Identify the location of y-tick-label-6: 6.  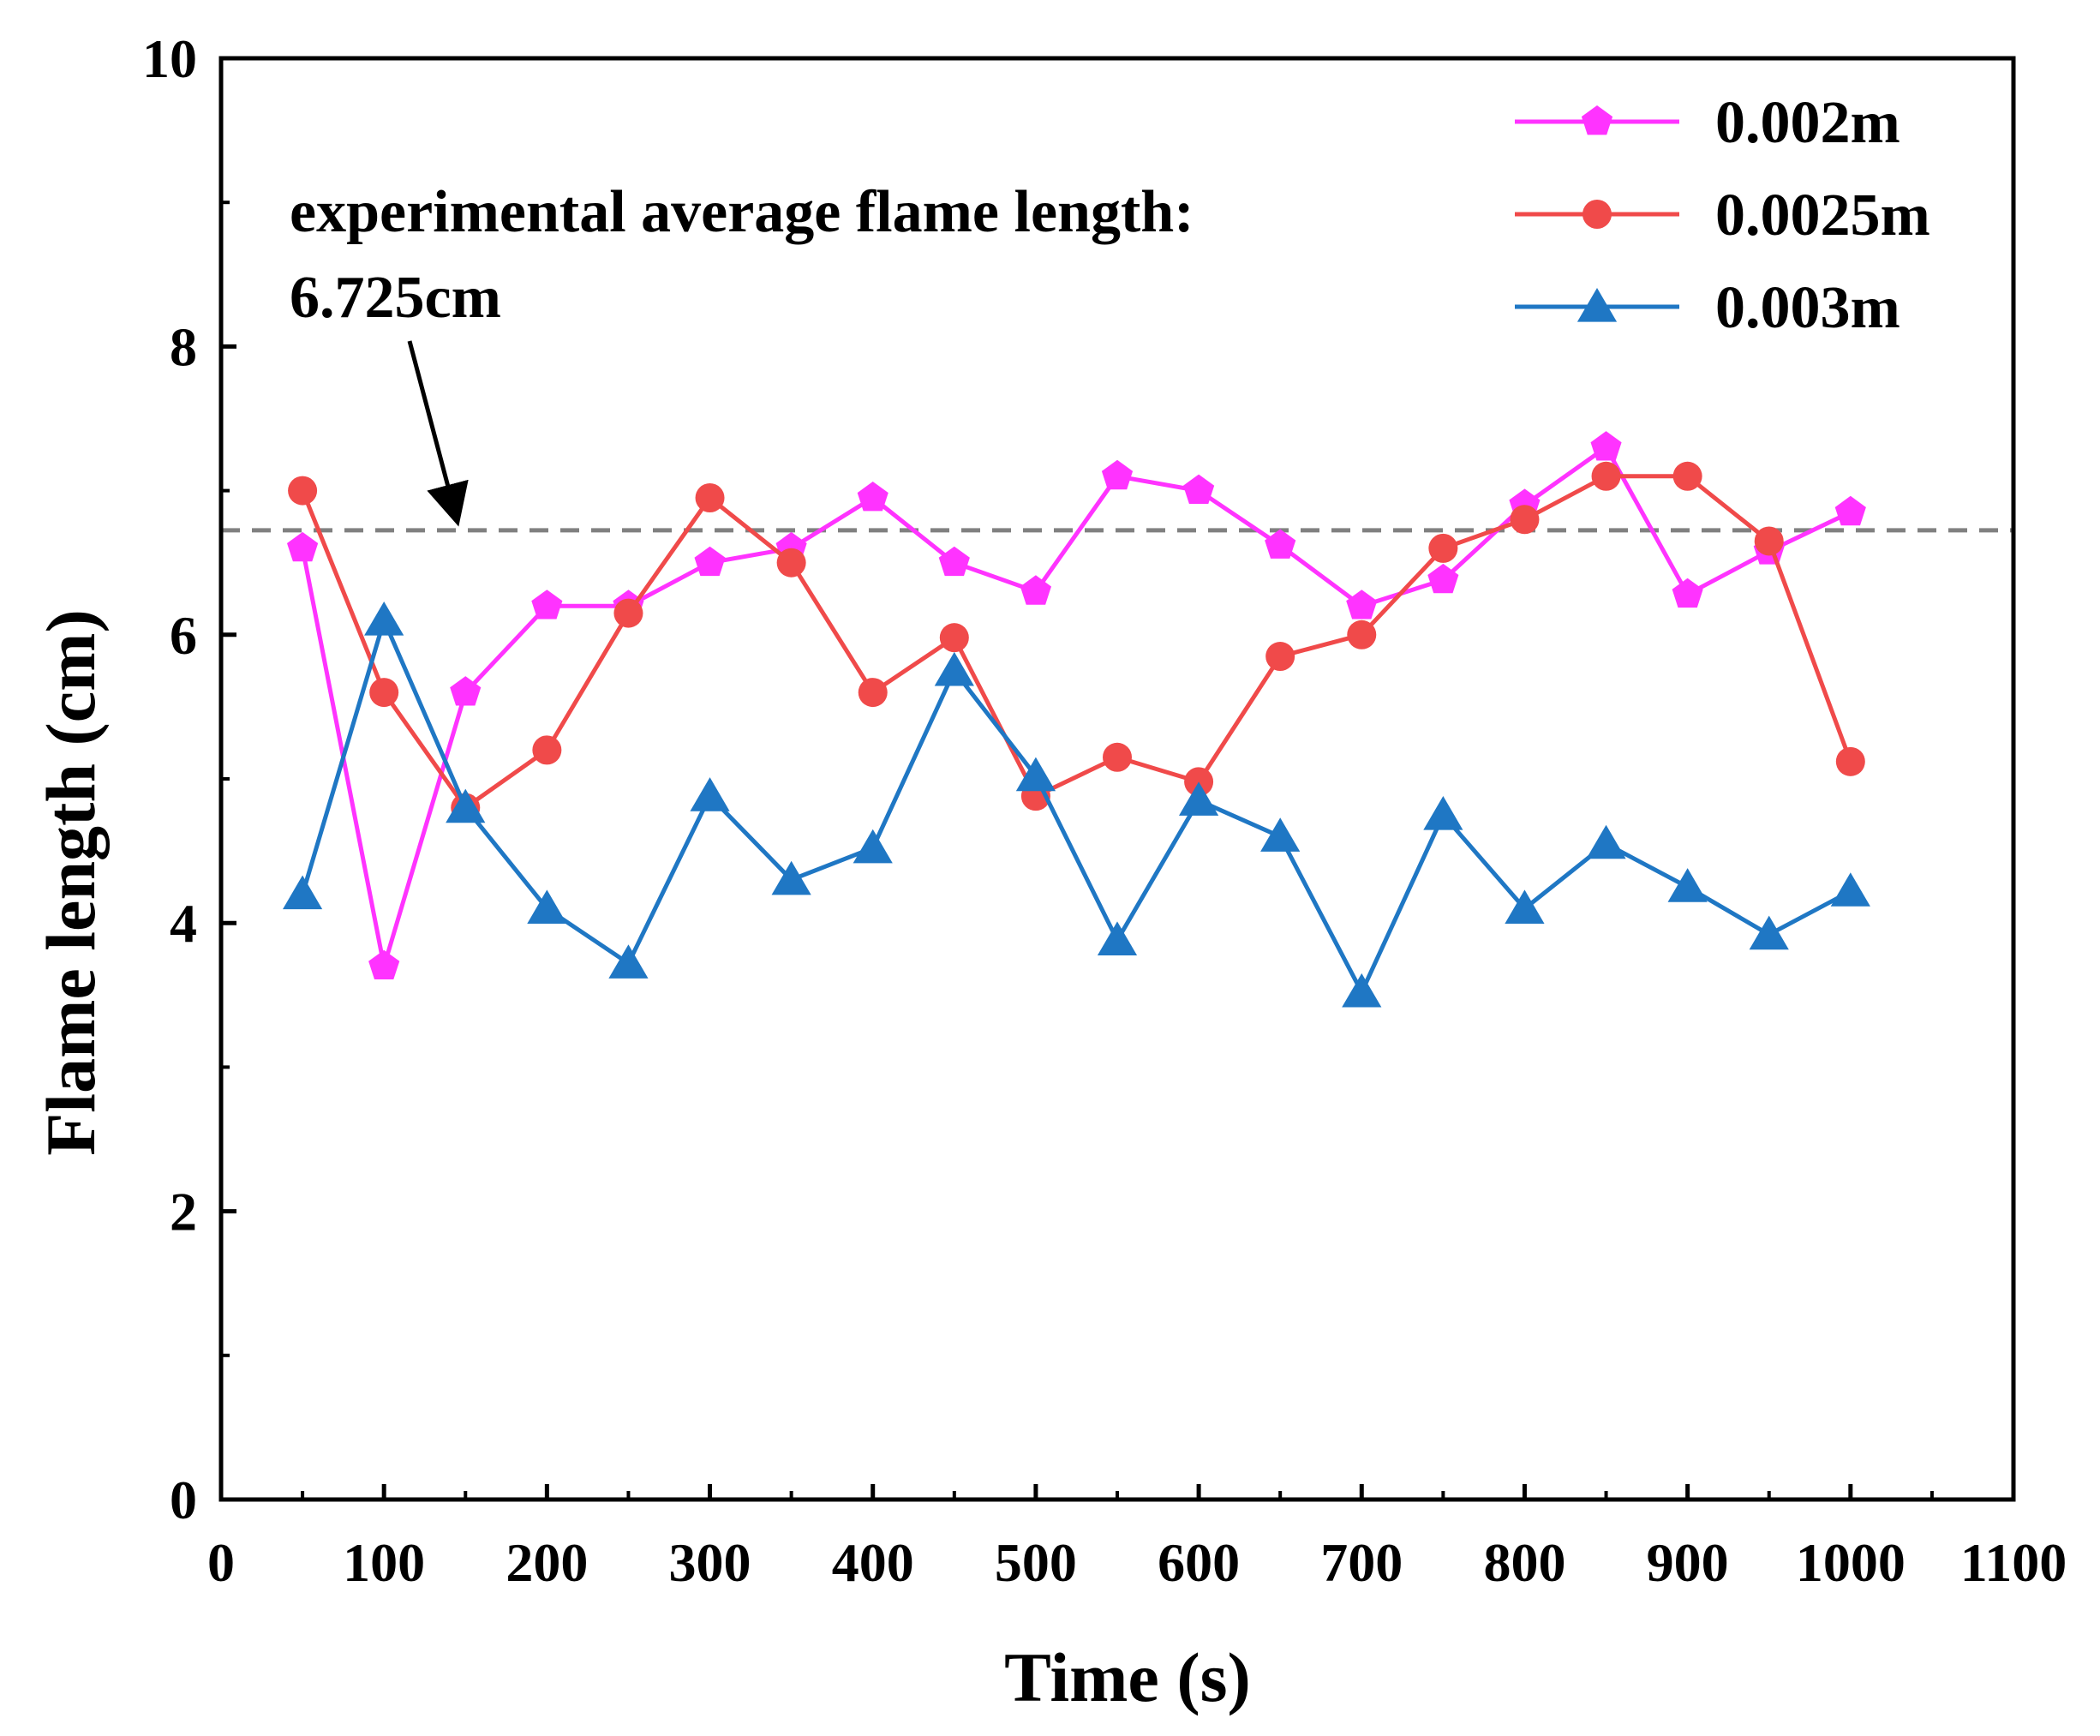
(183, 635).